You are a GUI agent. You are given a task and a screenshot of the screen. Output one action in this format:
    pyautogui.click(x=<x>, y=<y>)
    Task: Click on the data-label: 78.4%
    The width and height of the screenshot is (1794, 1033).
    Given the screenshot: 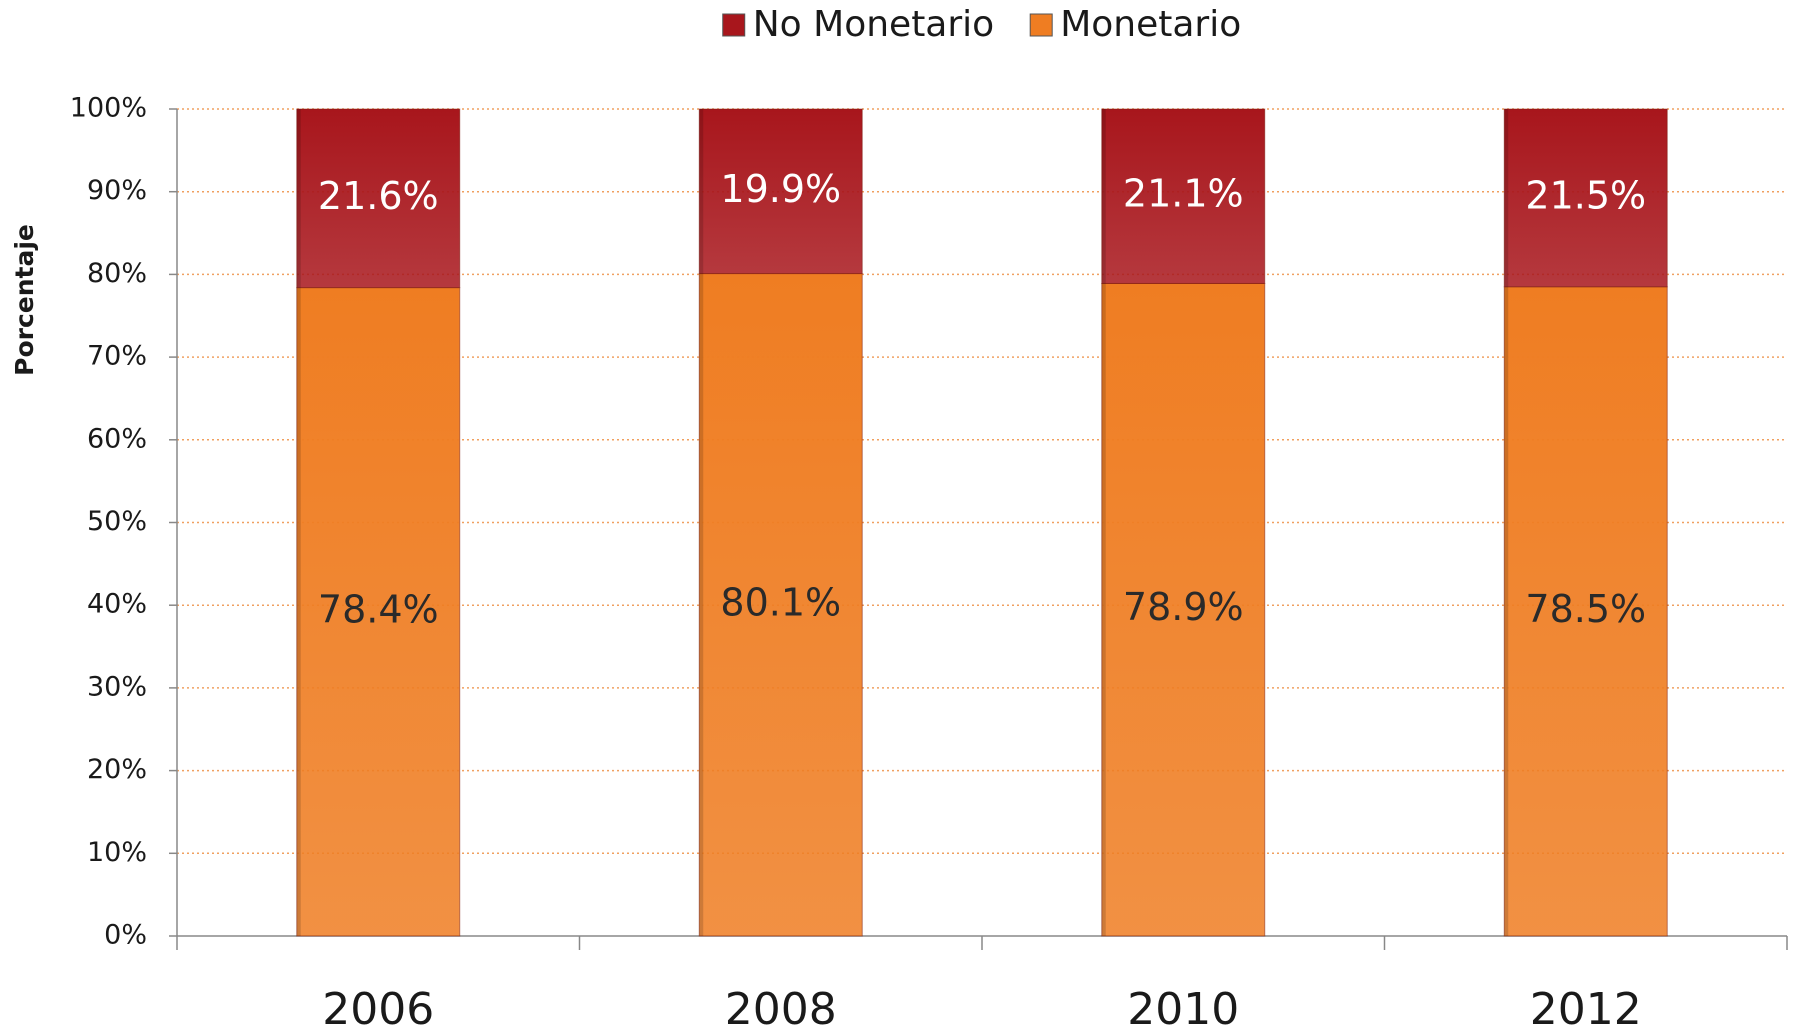 What is the action you would take?
    pyautogui.click(x=378, y=609)
    